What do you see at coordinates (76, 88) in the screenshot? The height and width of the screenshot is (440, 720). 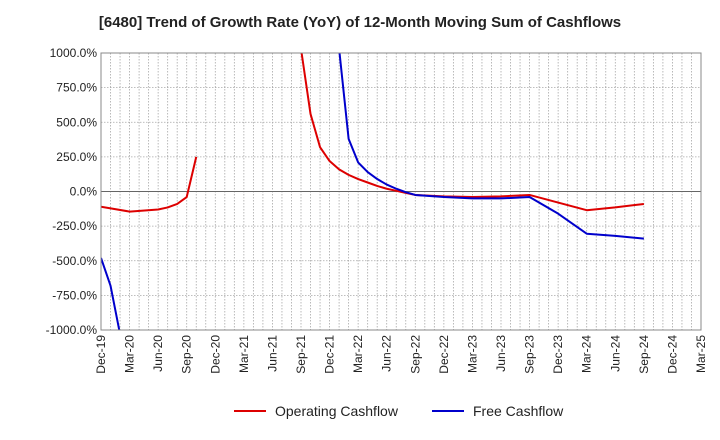 I see `y-tick-label: 750.0%` at bounding box center [76, 88].